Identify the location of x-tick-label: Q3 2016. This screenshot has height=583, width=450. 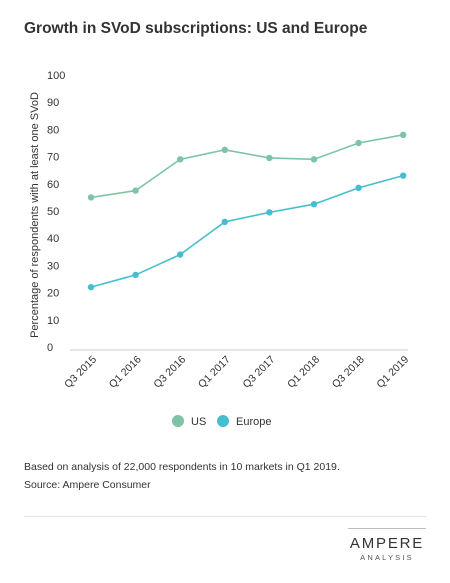
(169, 372).